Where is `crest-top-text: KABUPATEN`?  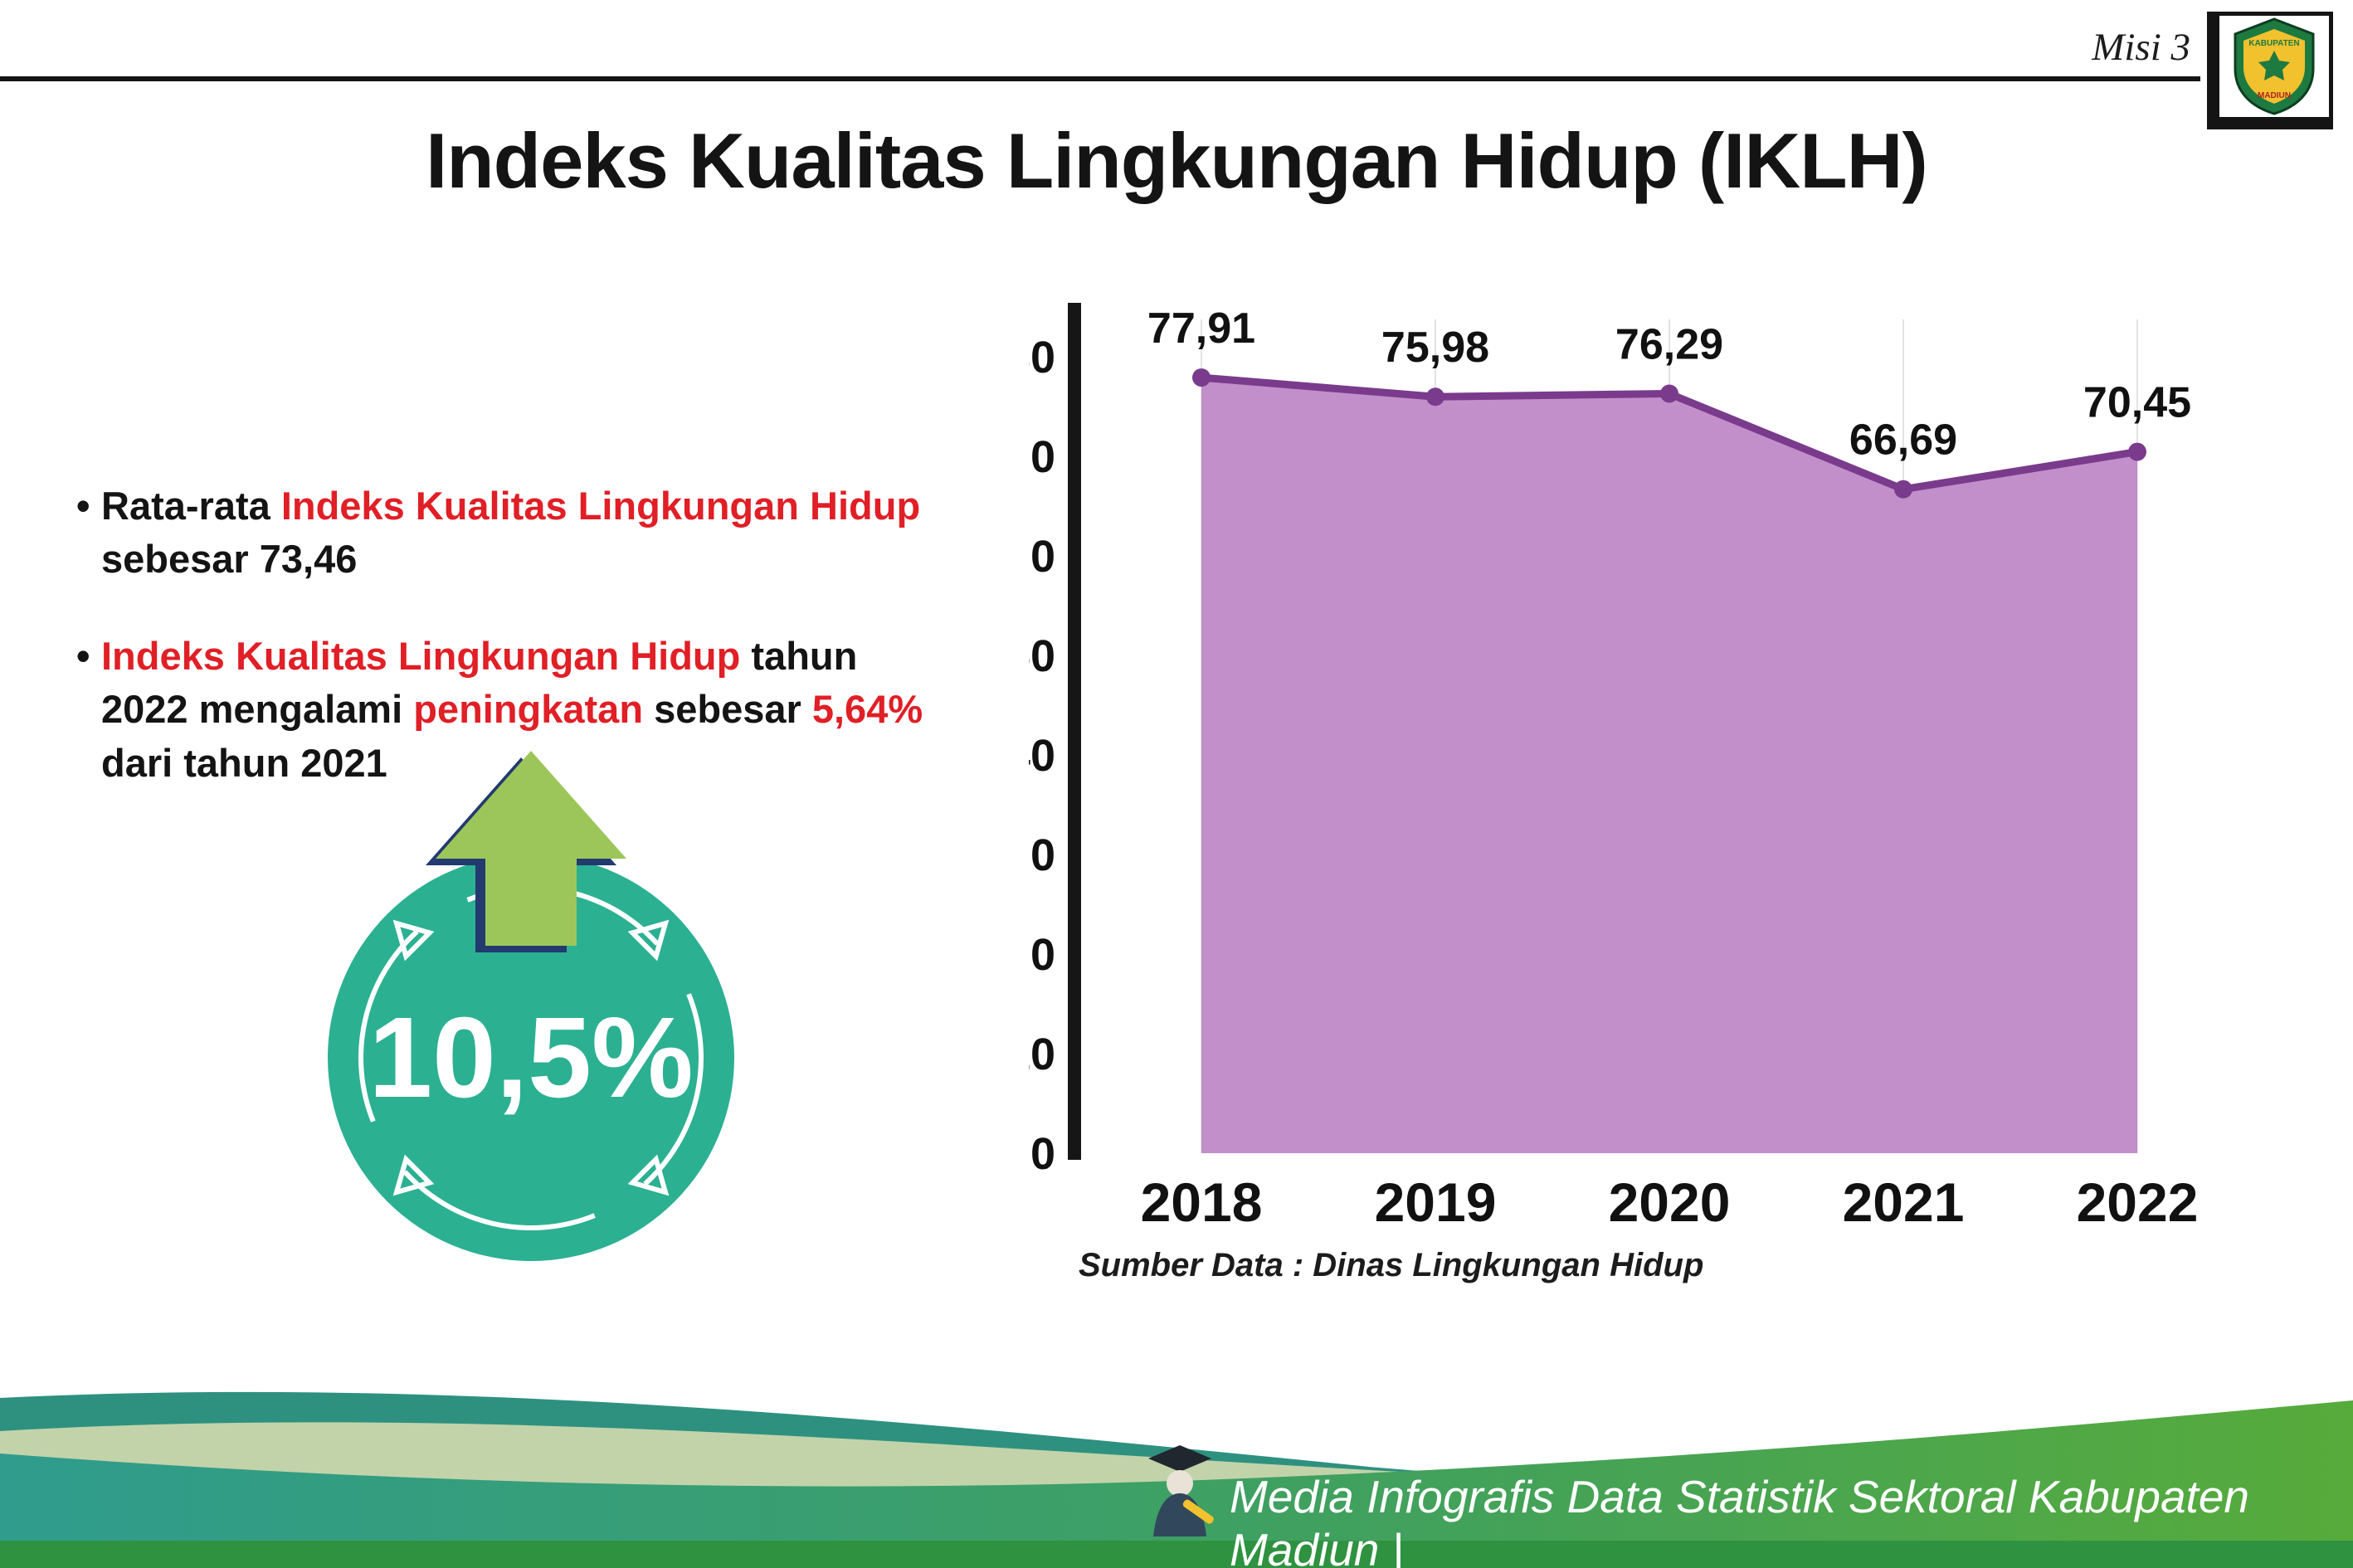
crest-top-text: KABUPATEN is located at coordinates (2273, 43).